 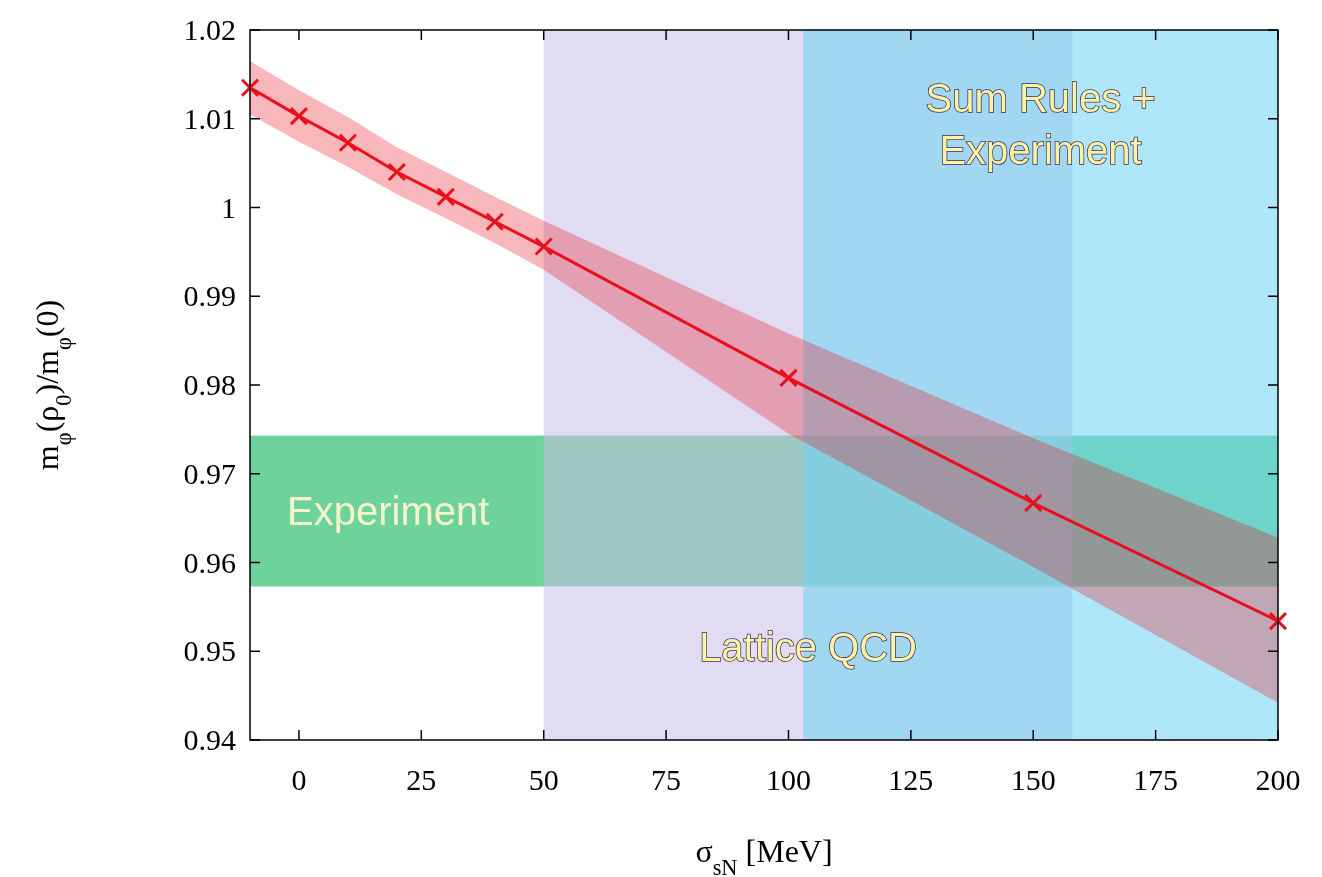 I want to click on x-tick-label: 25, so click(x=421, y=779).